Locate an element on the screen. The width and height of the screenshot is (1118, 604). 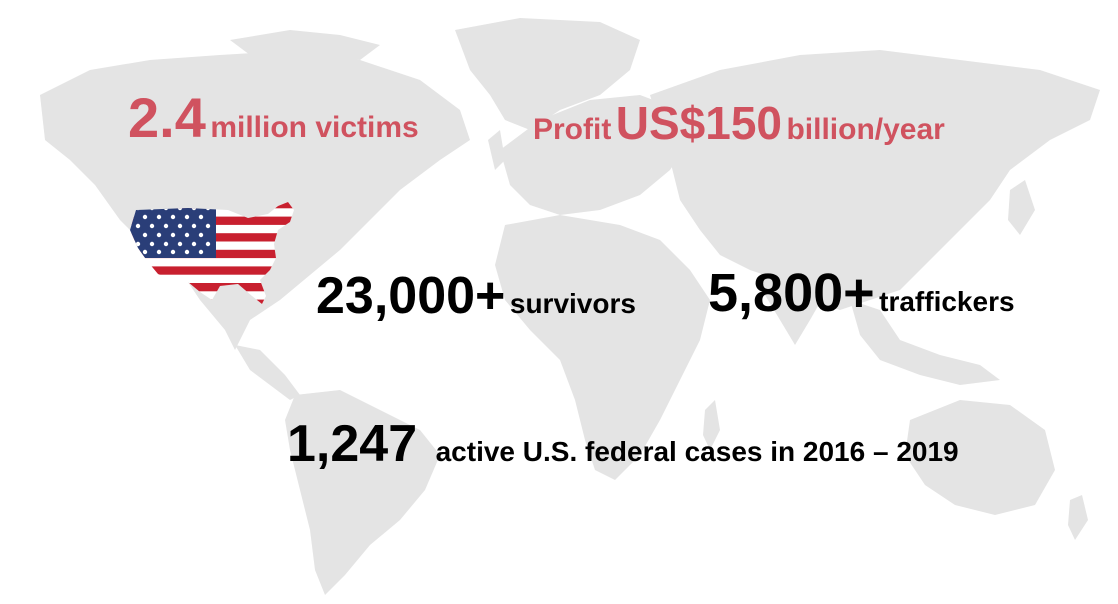
traffickers-number: 5,800+ is located at coordinates (791, 293).